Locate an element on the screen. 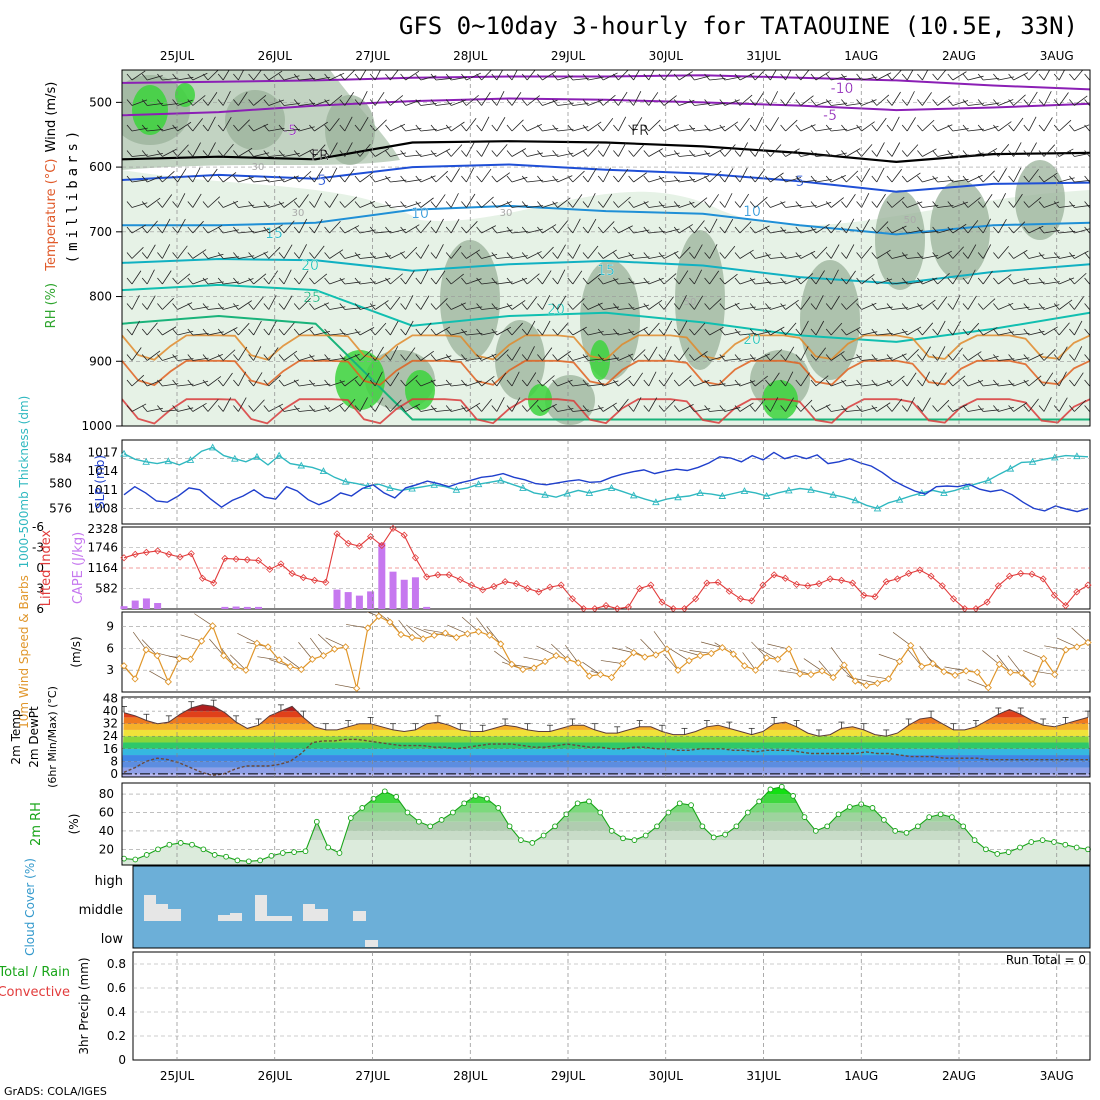 This screenshot has height=1100, width=1100. dewpt-ylabel: 2m DewPt is located at coordinates (34, 737).